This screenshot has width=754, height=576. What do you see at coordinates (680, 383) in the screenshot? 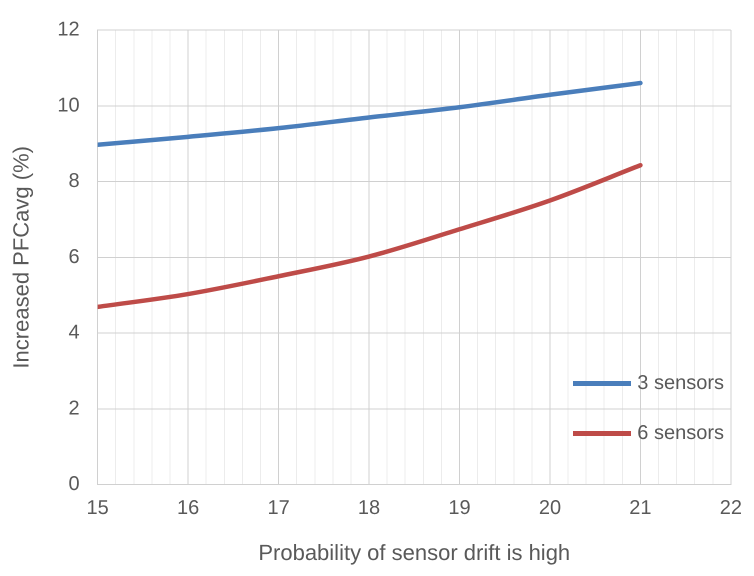
I see `legend-label: 3 sensors` at bounding box center [680, 383].